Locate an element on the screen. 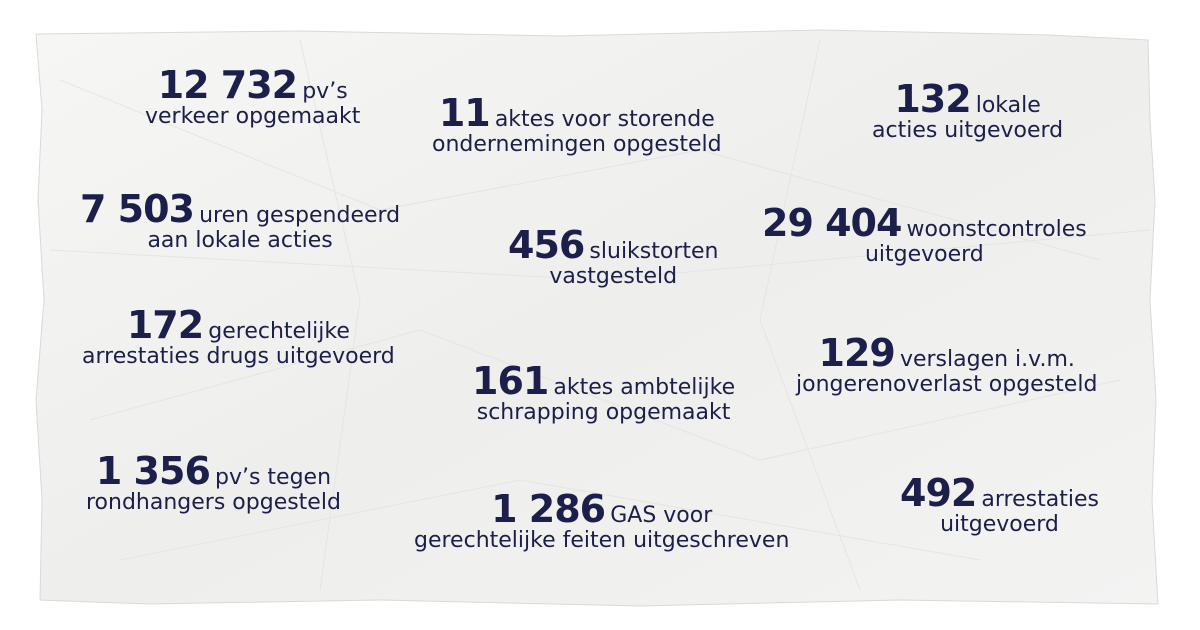 This screenshot has width=1200, height=630. stat-number: 129 is located at coordinates (857, 353).